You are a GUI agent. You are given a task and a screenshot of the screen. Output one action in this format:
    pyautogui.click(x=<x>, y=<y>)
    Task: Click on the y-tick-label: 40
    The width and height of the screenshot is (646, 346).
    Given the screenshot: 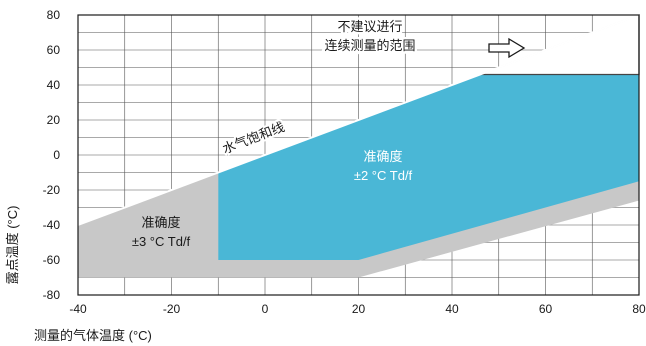 What is the action you would take?
    pyautogui.click(x=54, y=85)
    